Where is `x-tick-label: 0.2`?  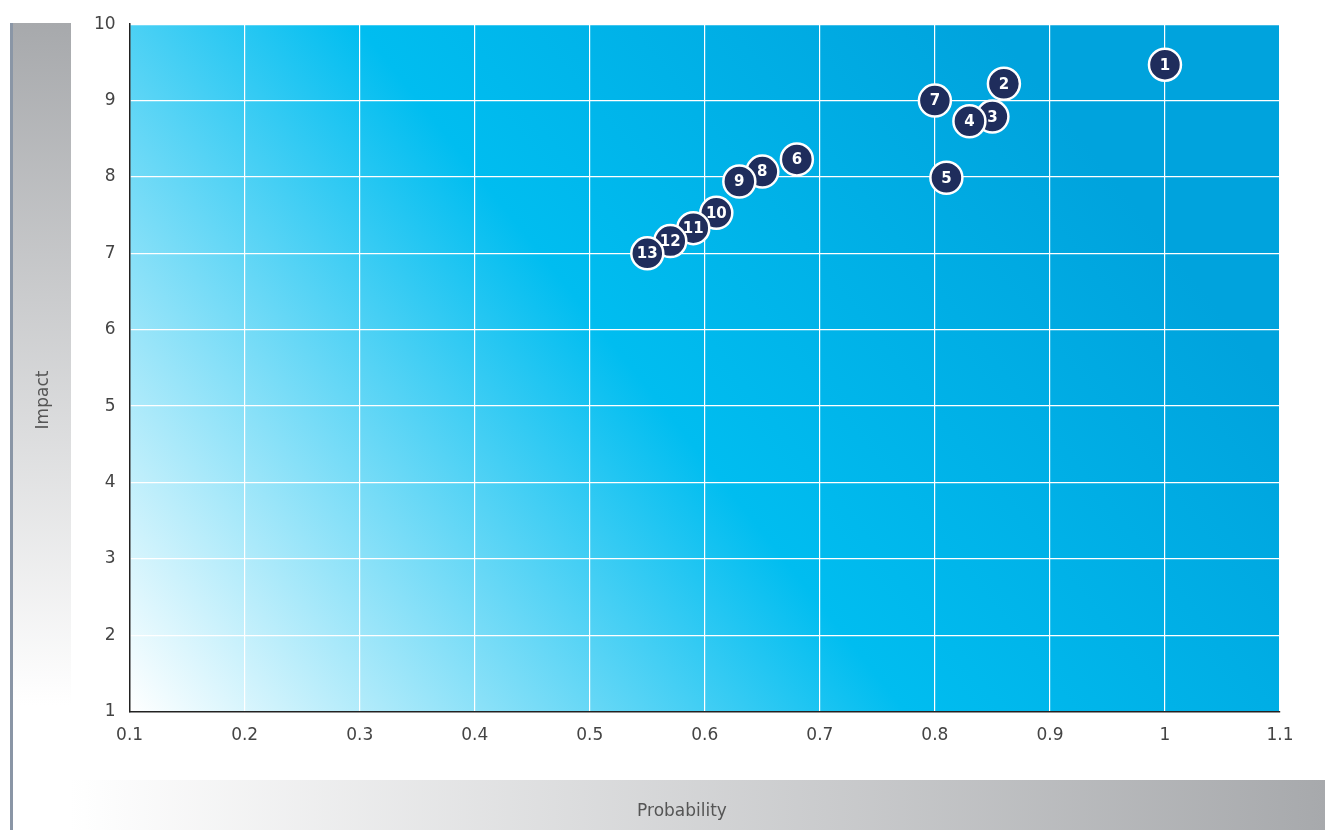
x-tick-label: 0.2 is located at coordinates (245, 734).